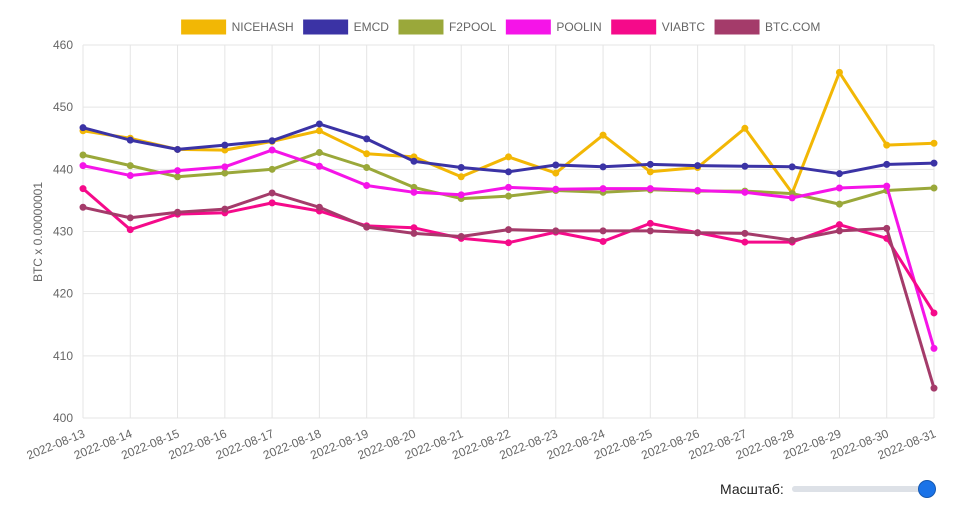  I want to click on legend-label: NICEHASH, so click(263, 27).